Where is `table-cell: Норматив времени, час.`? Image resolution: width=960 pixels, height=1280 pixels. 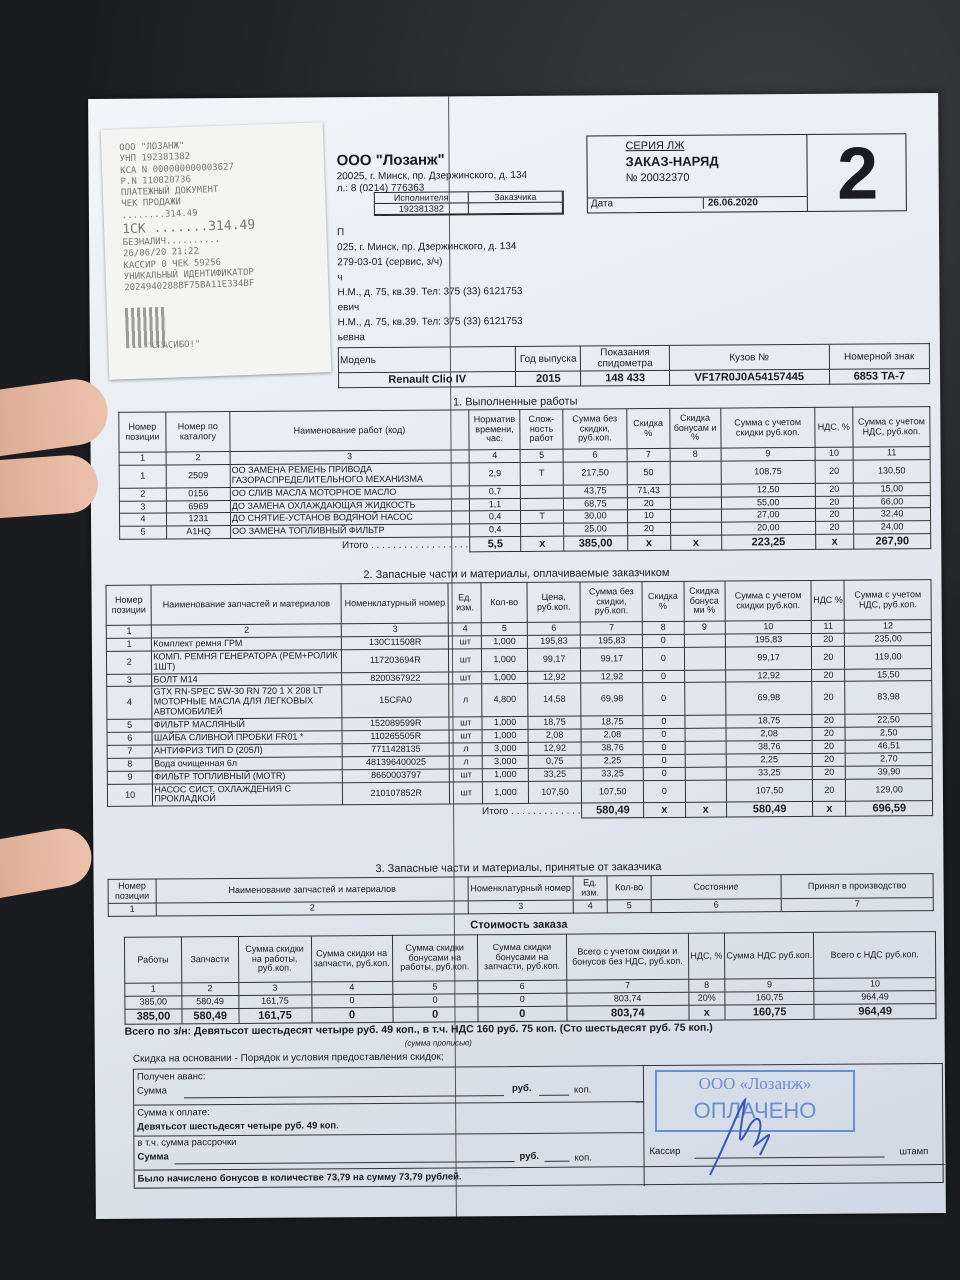 table-cell: Норматив времени, час. is located at coordinates (494, 429).